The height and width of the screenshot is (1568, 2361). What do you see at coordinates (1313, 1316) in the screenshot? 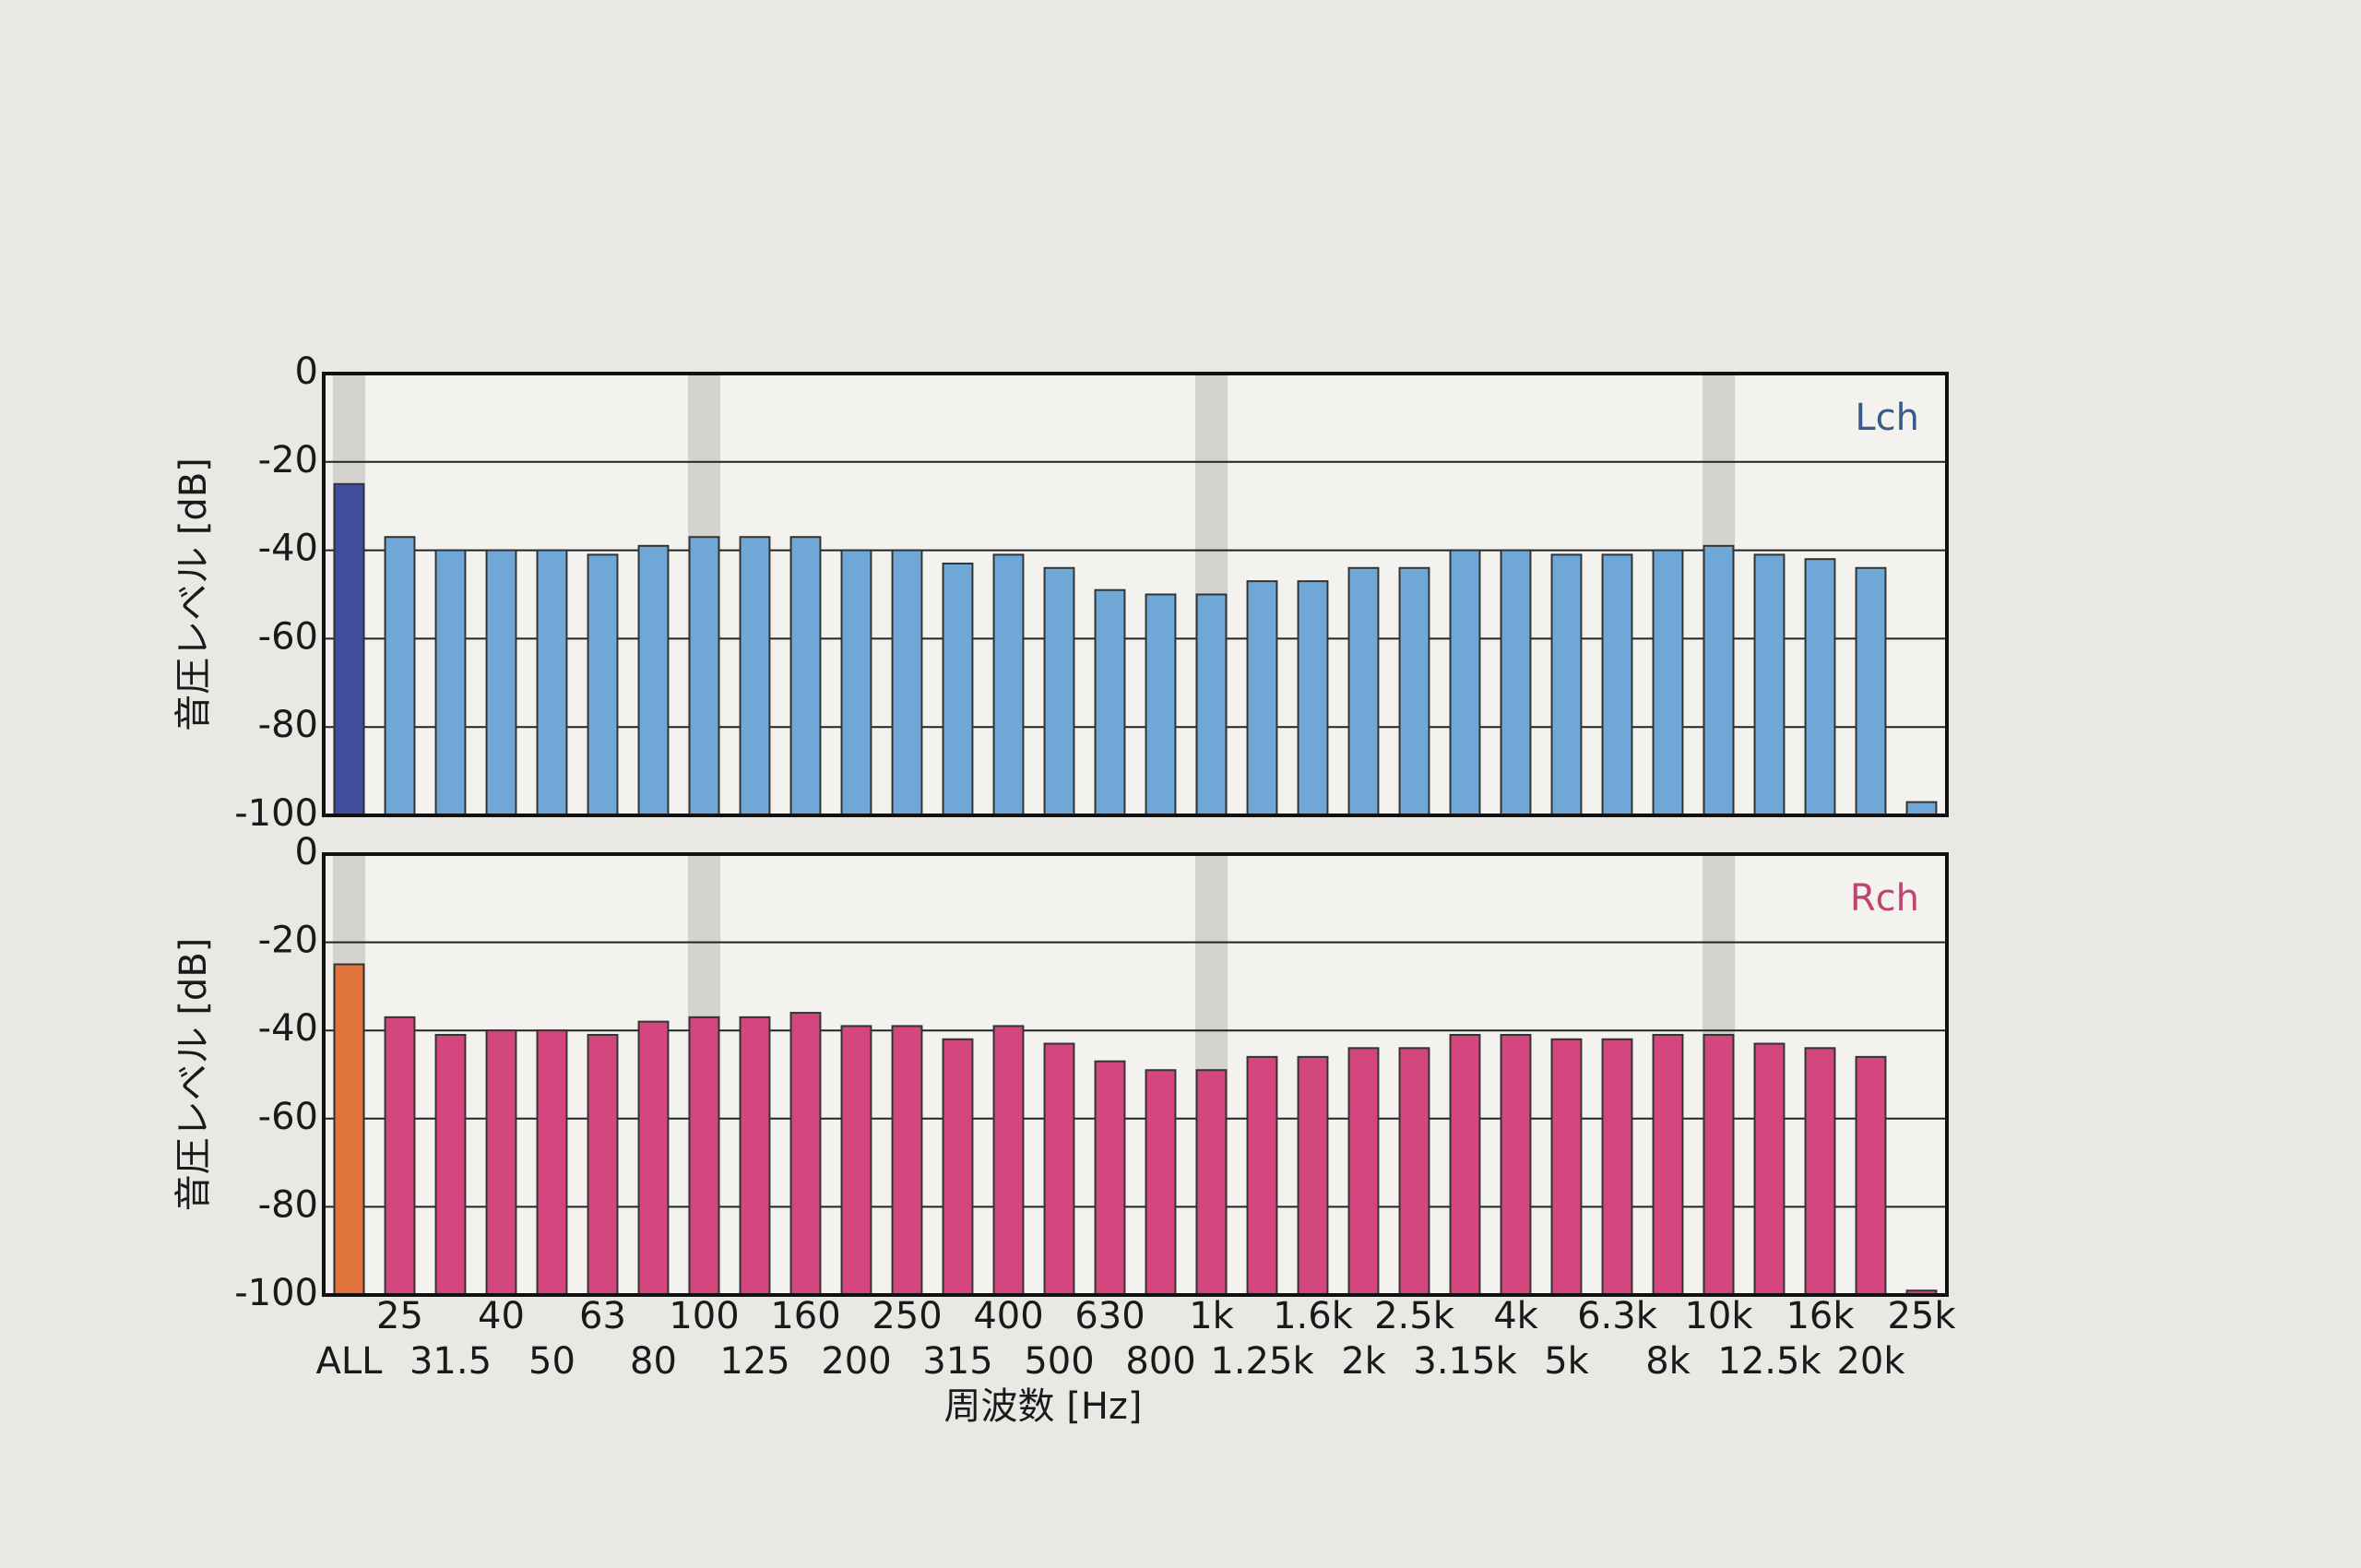
I see `x-tick-label: 1.6k` at bounding box center [1313, 1316].